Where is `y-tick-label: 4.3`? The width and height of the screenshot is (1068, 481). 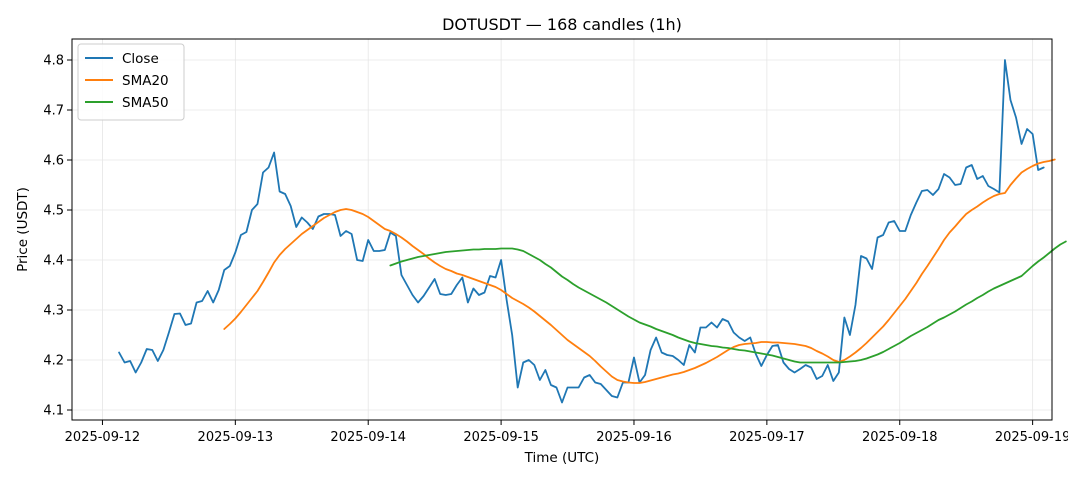 y-tick-label: 4.3 is located at coordinates (53, 311).